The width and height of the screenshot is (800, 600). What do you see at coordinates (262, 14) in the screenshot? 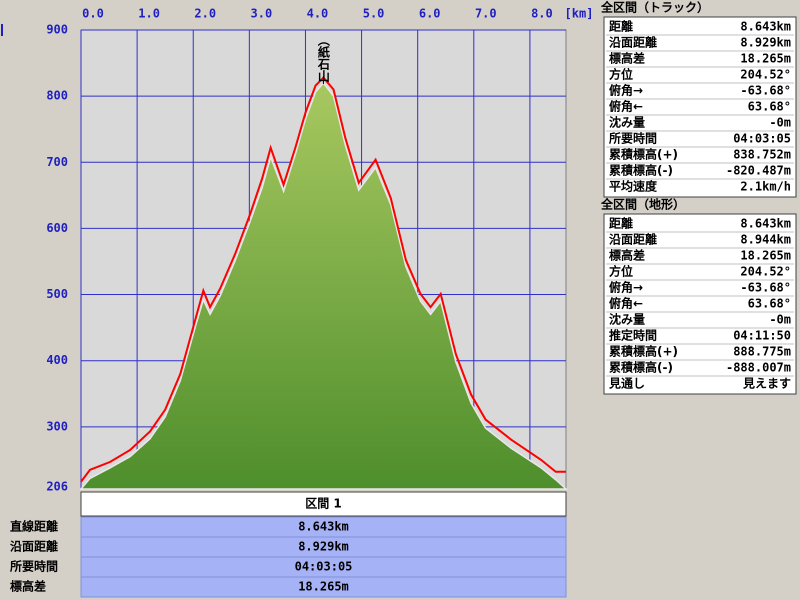
I see `x-tick-label: 3.0` at bounding box center [262, 14].